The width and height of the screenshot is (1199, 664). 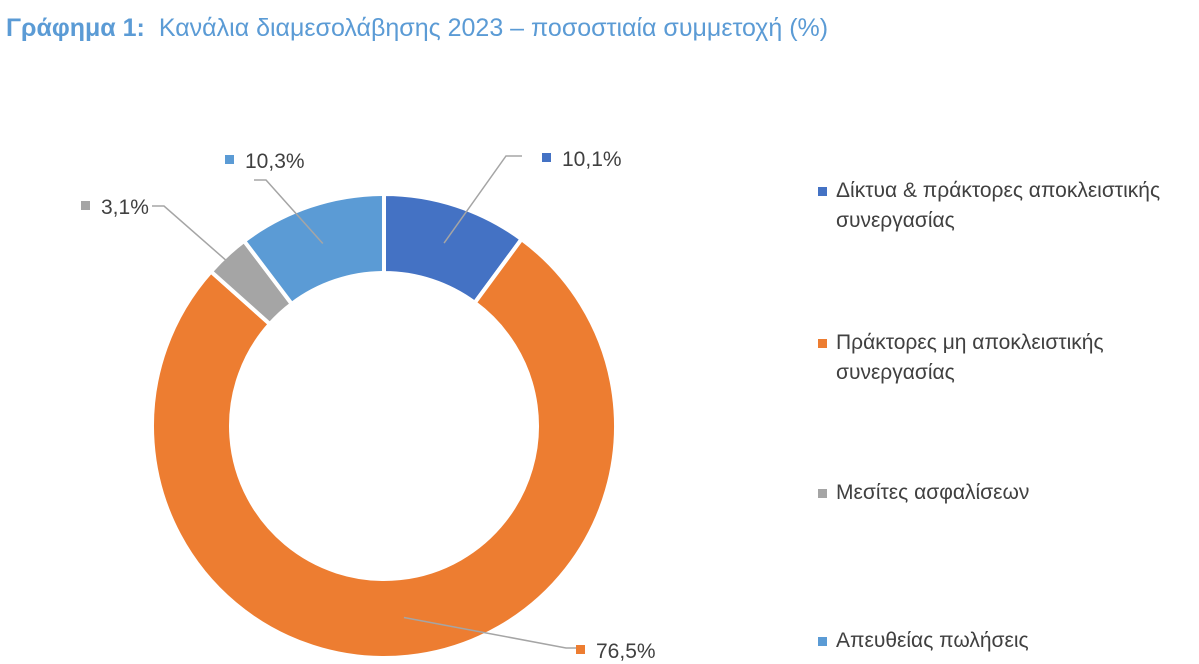 I want to click on legend-item-non-exclusive-agents: Πράκτορες μη αποκλειστικής συνεργασίας, so click(x=1007, y=358).